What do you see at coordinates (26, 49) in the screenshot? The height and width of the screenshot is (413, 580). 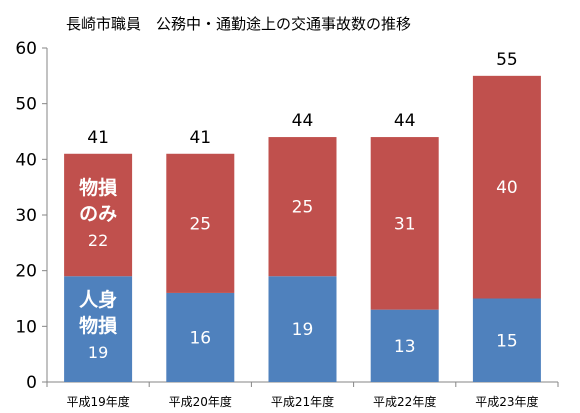 I see `y-tick-label: 60` at bounding box center [26, 49].